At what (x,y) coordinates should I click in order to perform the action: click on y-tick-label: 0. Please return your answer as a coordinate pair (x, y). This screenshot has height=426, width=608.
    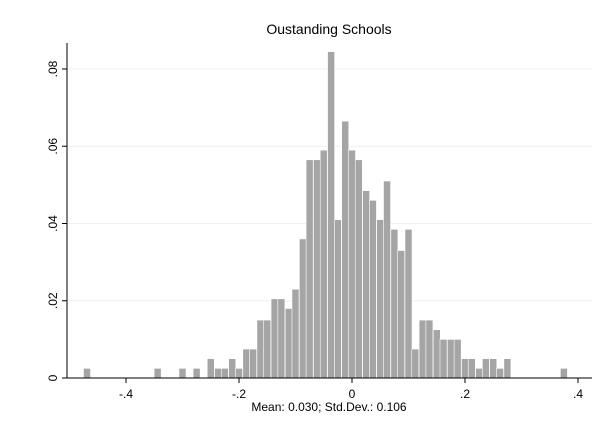
    Looking at the image, I should click on (53, 377).